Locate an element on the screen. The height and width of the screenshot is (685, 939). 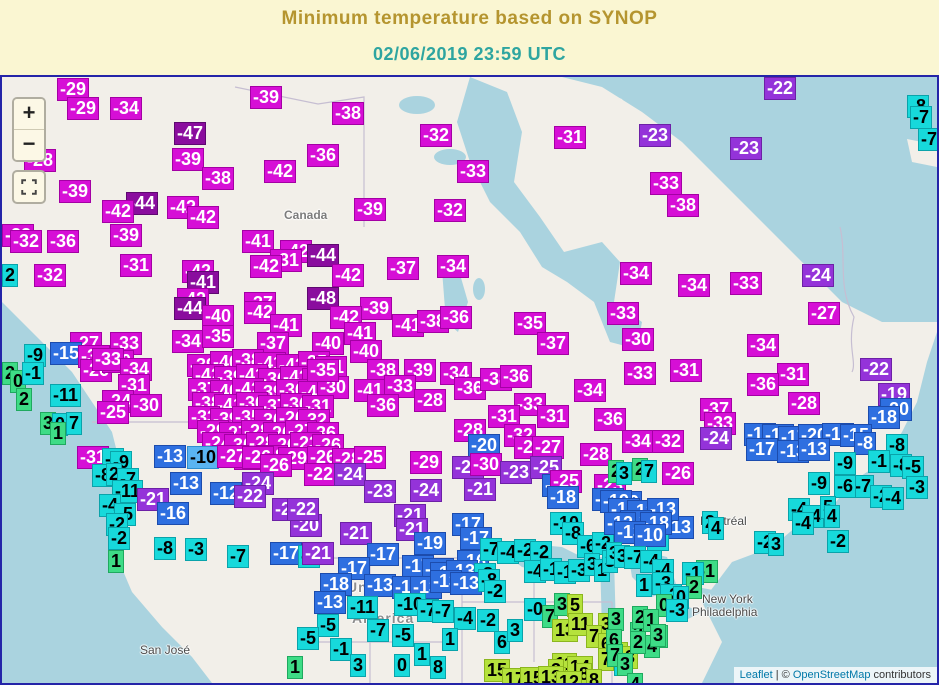
fullscreen-icon is located at coordinates (29, 187).